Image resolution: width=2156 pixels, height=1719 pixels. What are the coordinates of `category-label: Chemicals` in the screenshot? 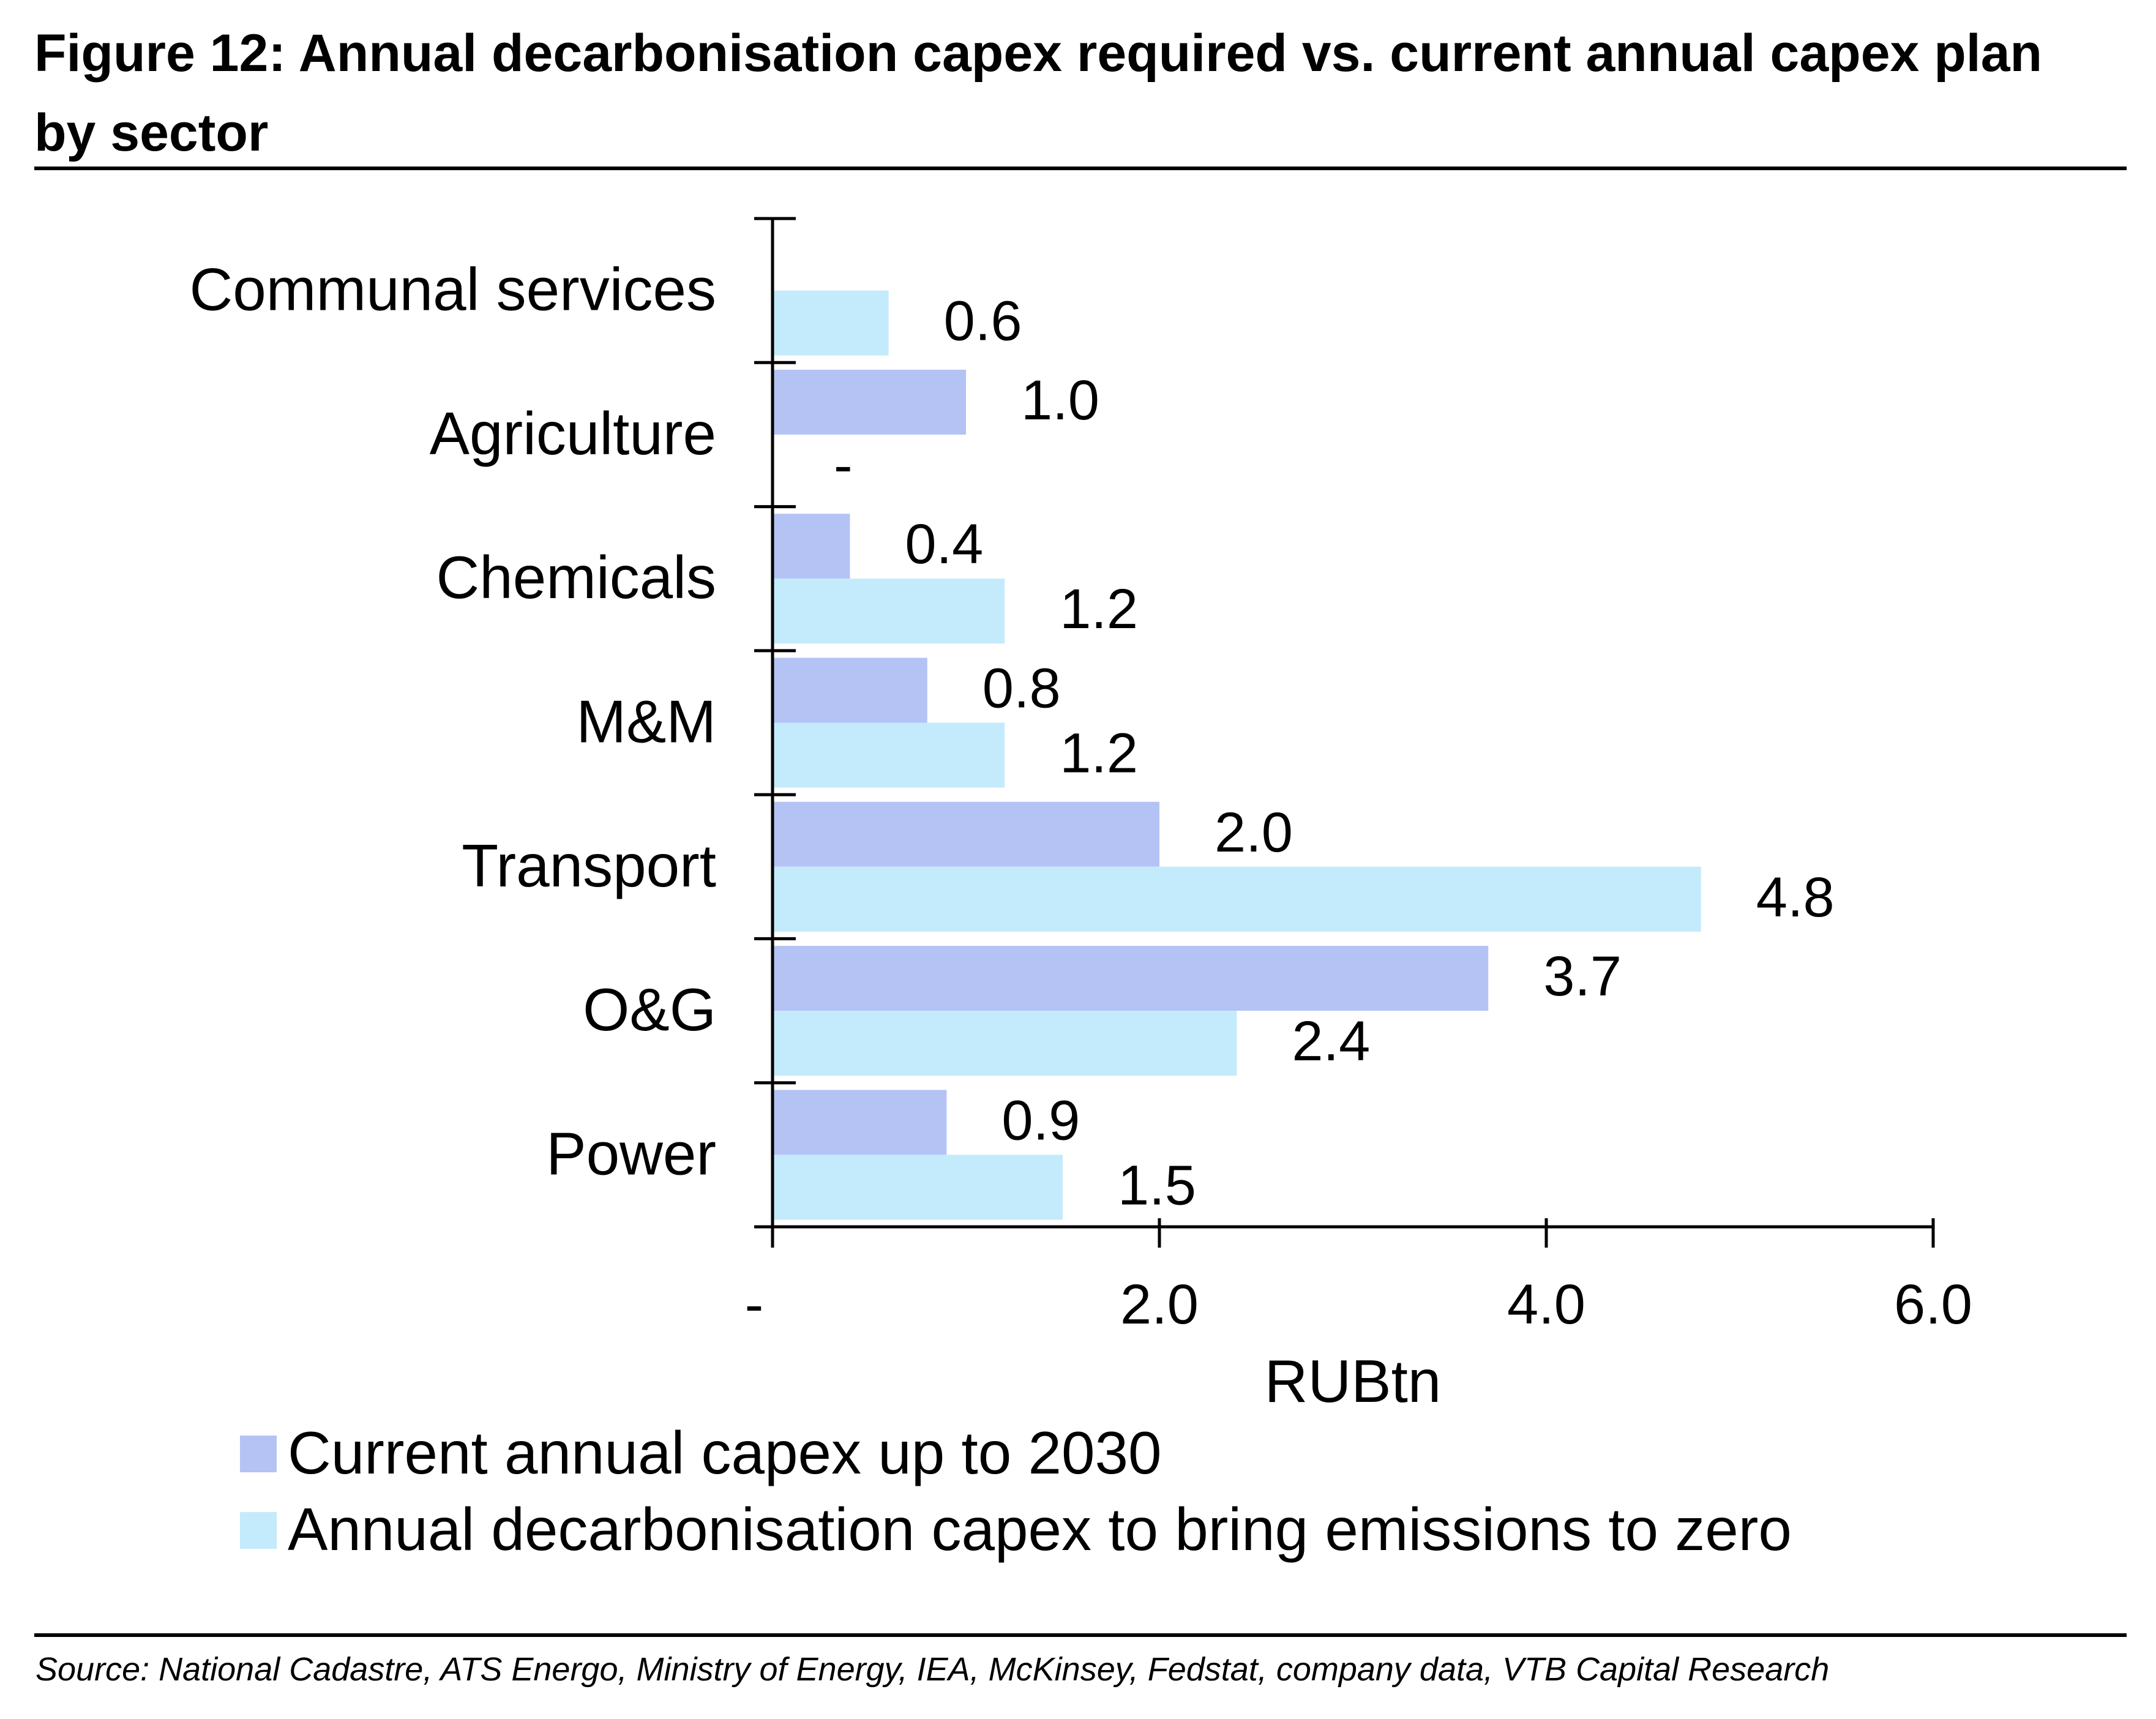 It's located at (576, 577).